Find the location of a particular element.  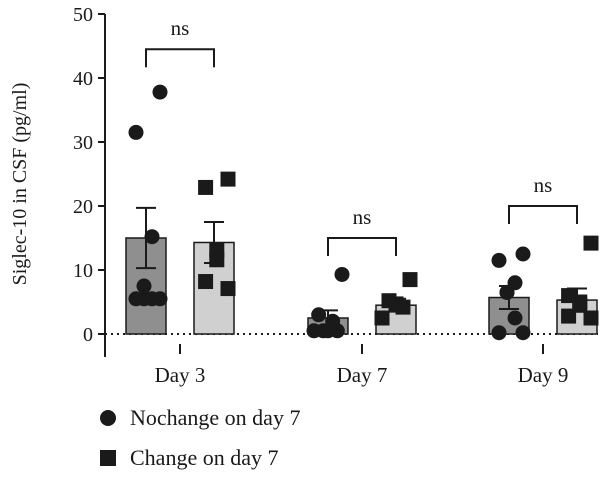

legend-square-marker is located at coordinates (108, 458).